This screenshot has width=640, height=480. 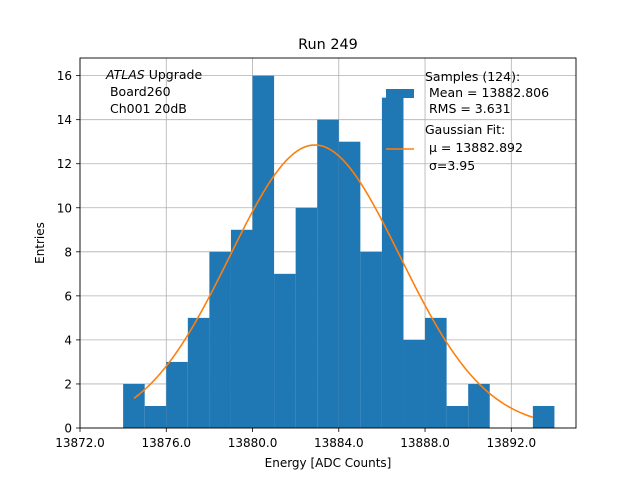 I want to click on x-axis-label: Energy [ADC Counts], so click(x=328, y=463).